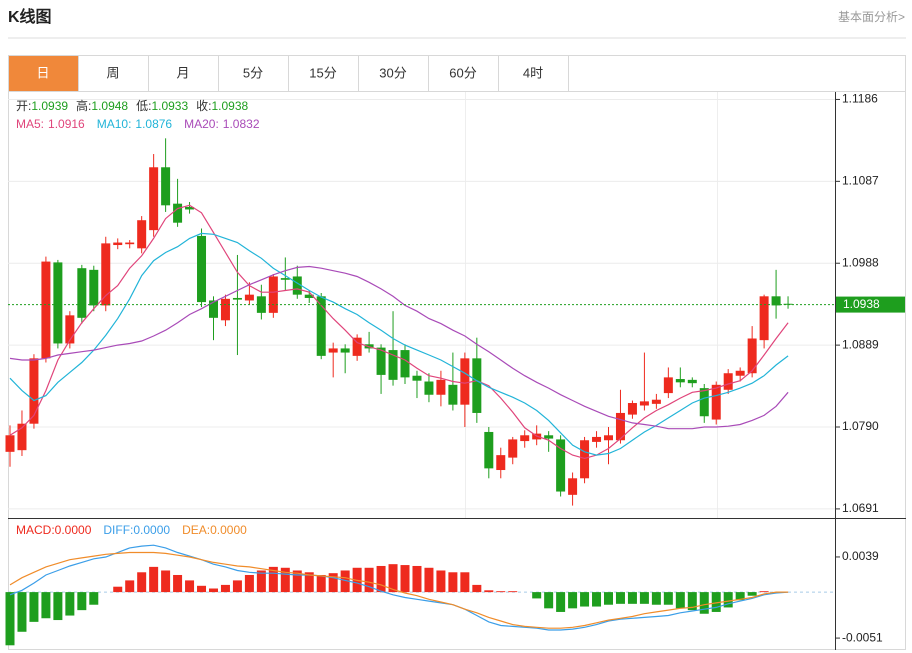 The height and width of the screenshot is (653, 912). I want to click on y-tick-label: 1.0889, so click(860, 344).